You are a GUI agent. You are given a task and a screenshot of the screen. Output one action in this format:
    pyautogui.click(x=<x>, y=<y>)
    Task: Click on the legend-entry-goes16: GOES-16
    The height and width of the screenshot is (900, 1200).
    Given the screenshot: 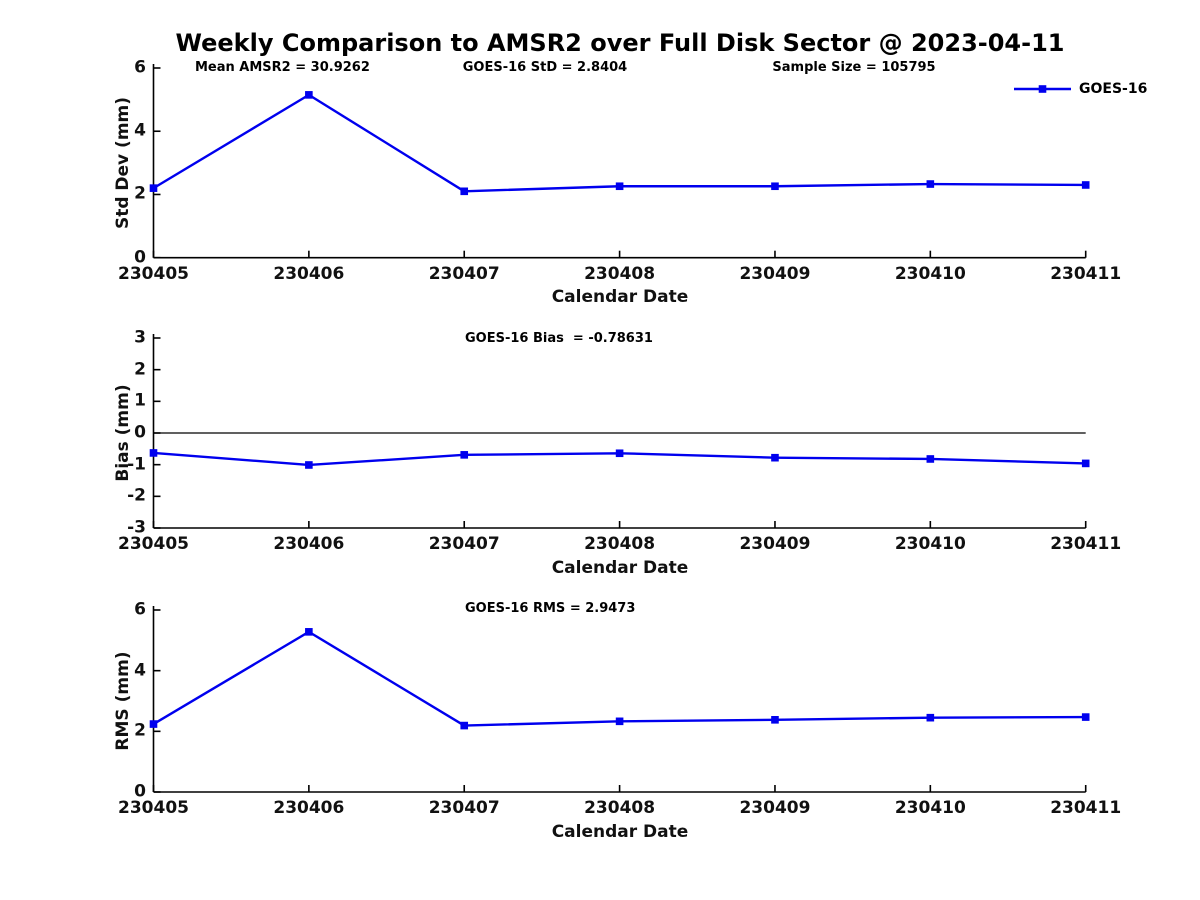 What is the action you would take?
    pyautogui.click(x=1113, y=89)
    